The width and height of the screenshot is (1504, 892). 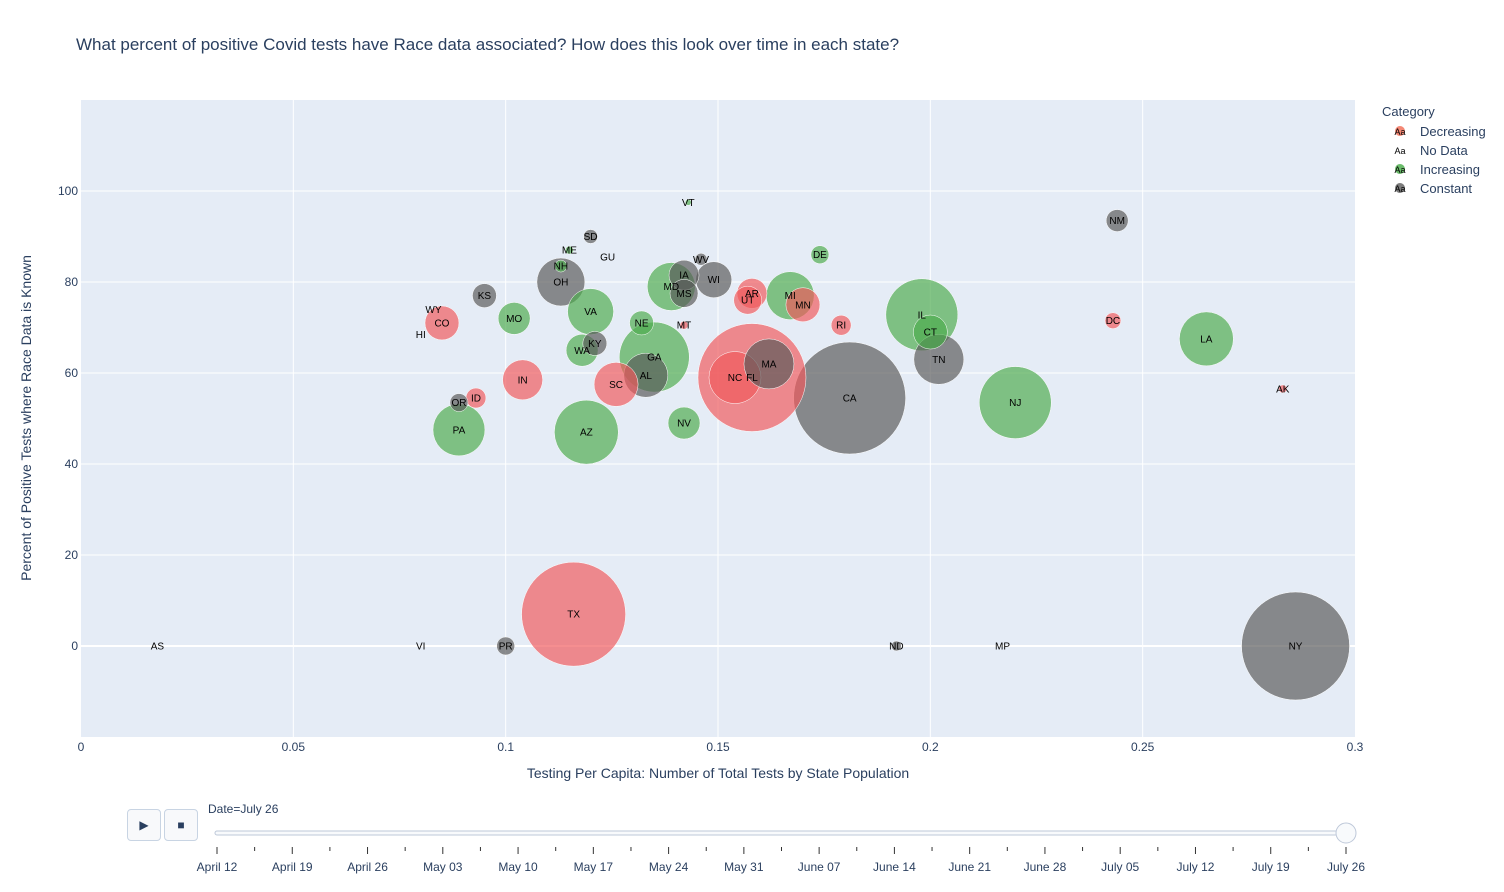 I want to click on bubble-sd, so click(x=590, y=236).